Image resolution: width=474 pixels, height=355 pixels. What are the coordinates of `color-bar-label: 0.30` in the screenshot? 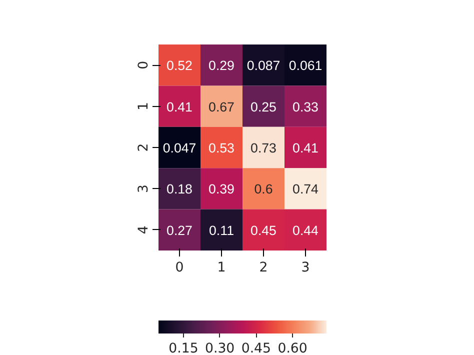 It's located at (219, 348).